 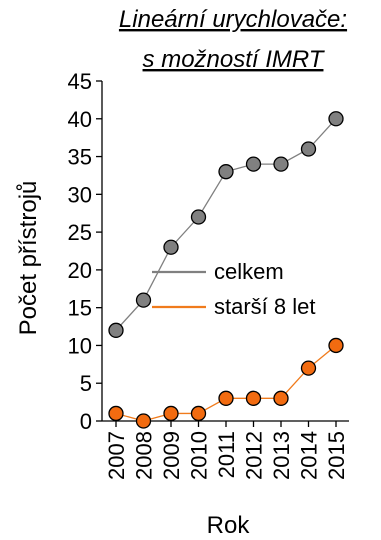 What do you see at coordinates (80, 81) in the screenshot?
I see `y-tick-label: 45` at bounding box center [80, 81].